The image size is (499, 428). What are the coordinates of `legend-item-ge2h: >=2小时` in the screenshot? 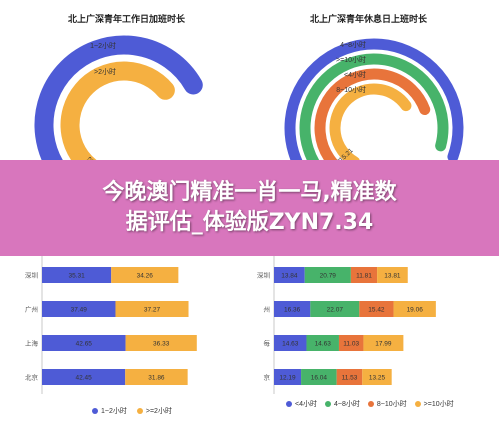 It's located at (154, 411).